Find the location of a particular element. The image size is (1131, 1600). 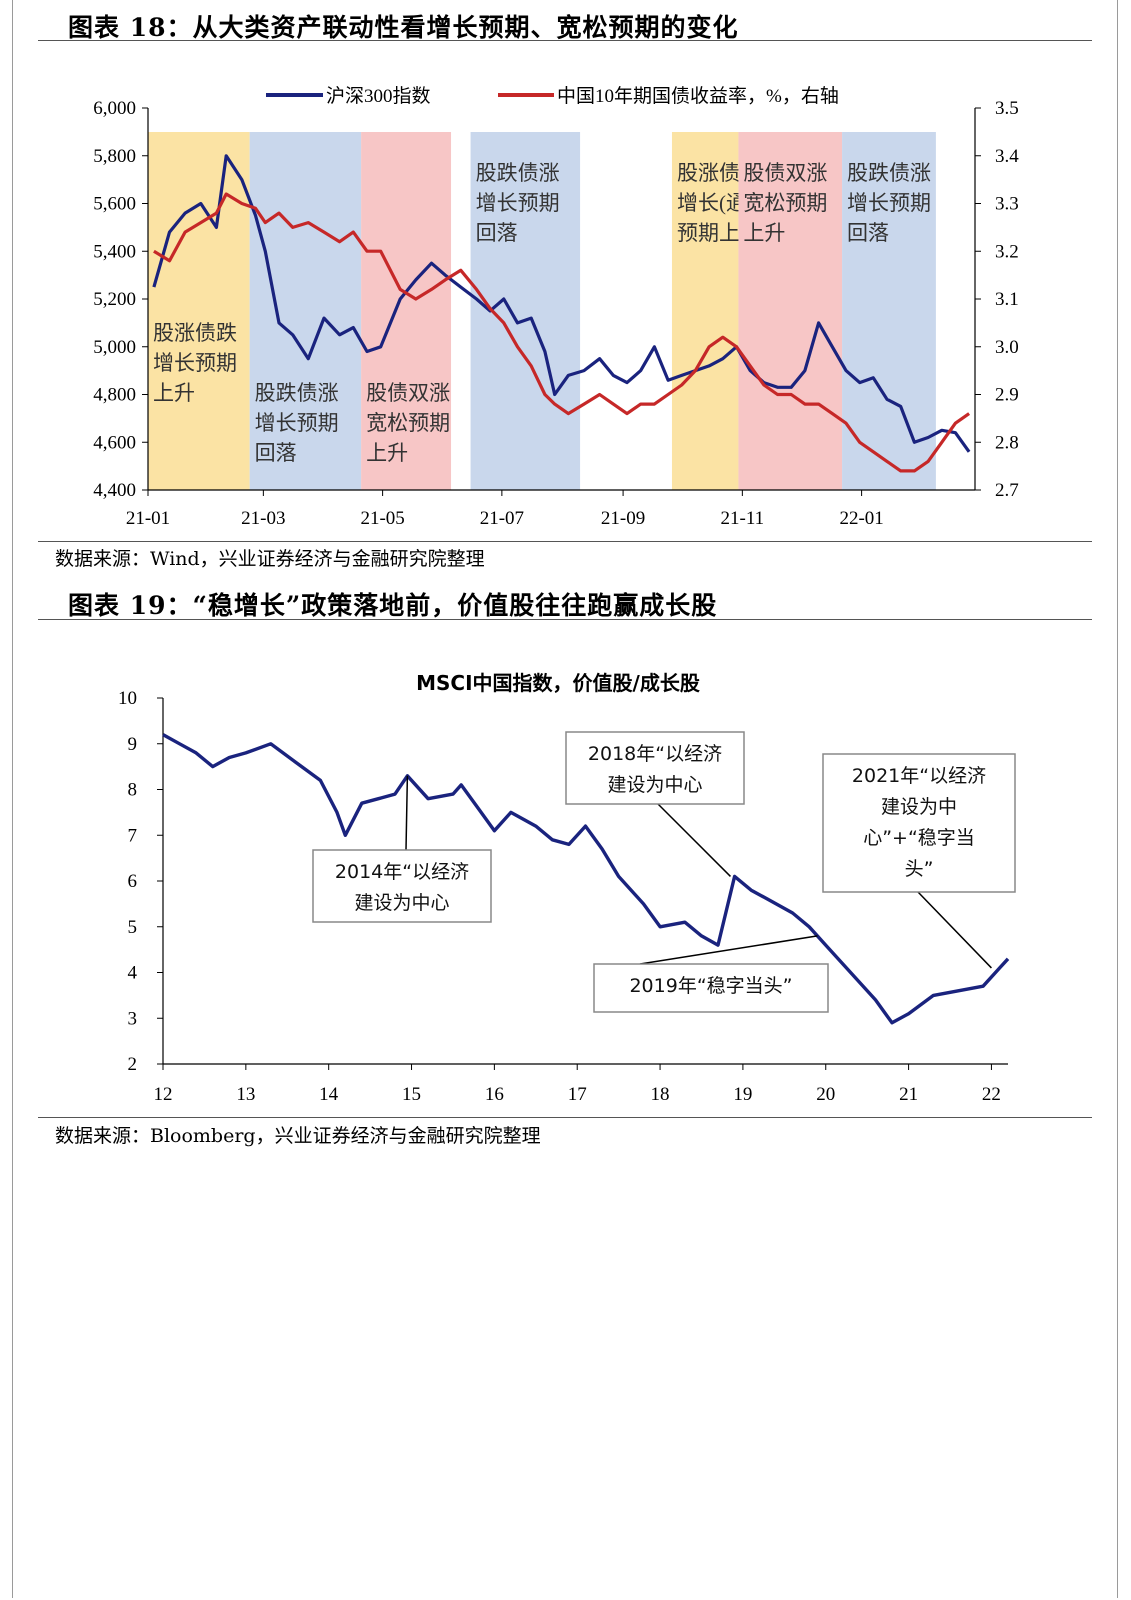

annotation-text: 心”+“稳字当 is located at coordinates (919, 838).